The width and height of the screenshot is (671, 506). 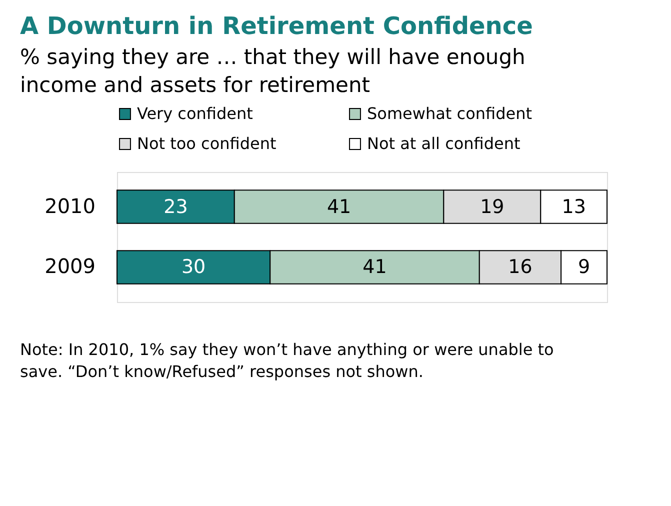 What do you see at coordinates (70, 206) in the screenshot?
I see `y-tick-label: 2010` at bounding box center [70, 206].